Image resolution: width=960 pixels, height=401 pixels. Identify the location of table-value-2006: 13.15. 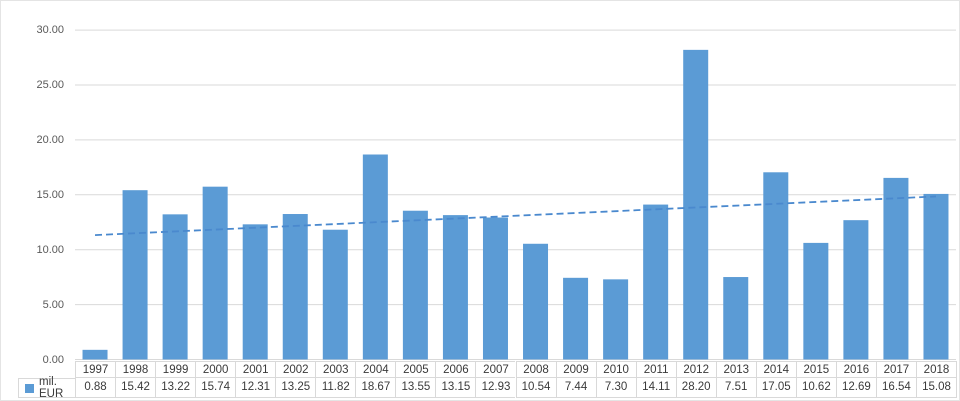
(455, 388).